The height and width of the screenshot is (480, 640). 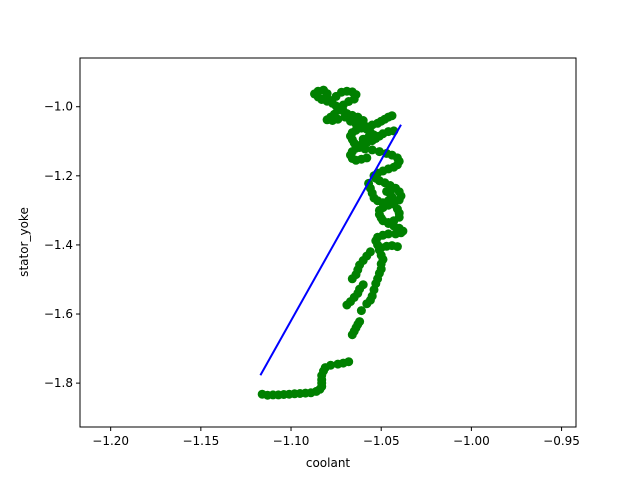 I want to click on trend-line-layer, so click(x=330, y=250).